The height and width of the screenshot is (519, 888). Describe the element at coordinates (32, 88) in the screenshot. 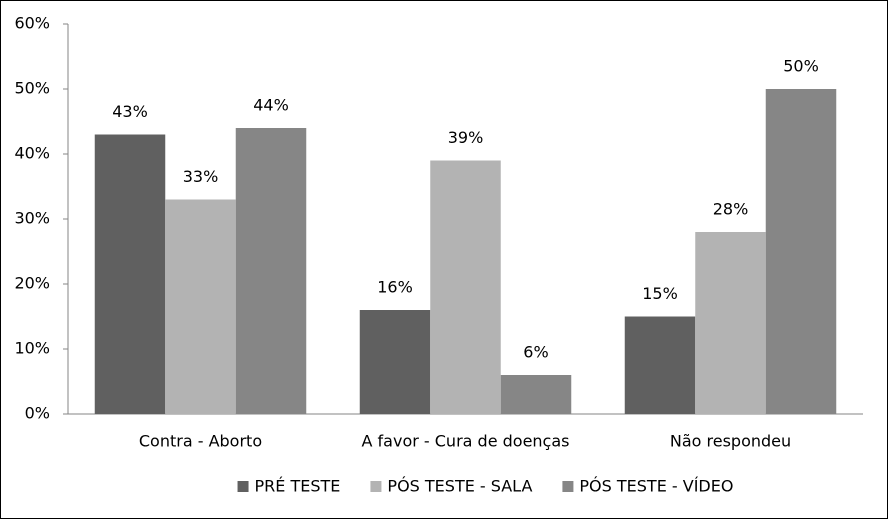

I see `y-tick-label: 50%` at that location.